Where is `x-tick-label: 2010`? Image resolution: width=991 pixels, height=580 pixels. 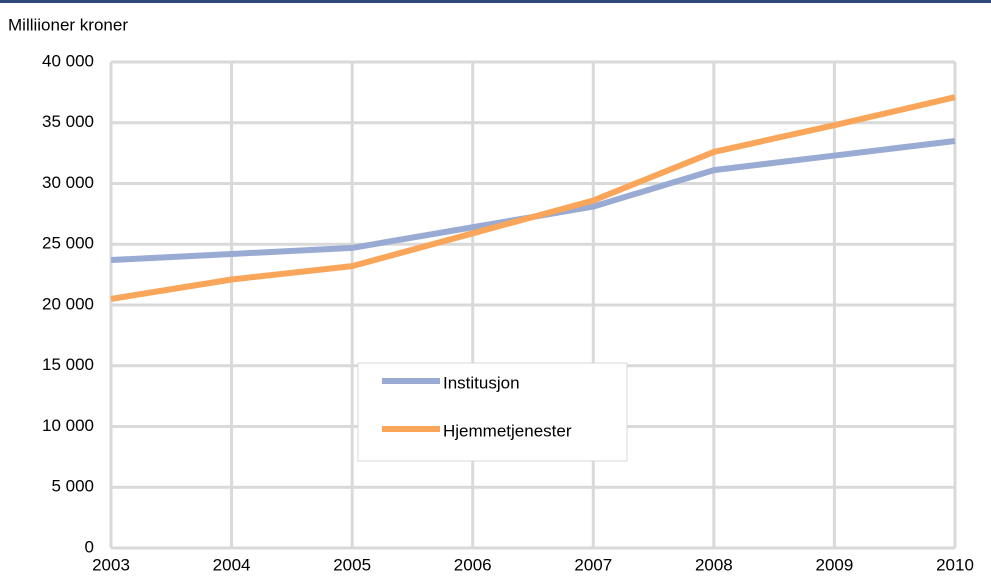 x-tick-label: 2010 is located at coordinates (955, 564).